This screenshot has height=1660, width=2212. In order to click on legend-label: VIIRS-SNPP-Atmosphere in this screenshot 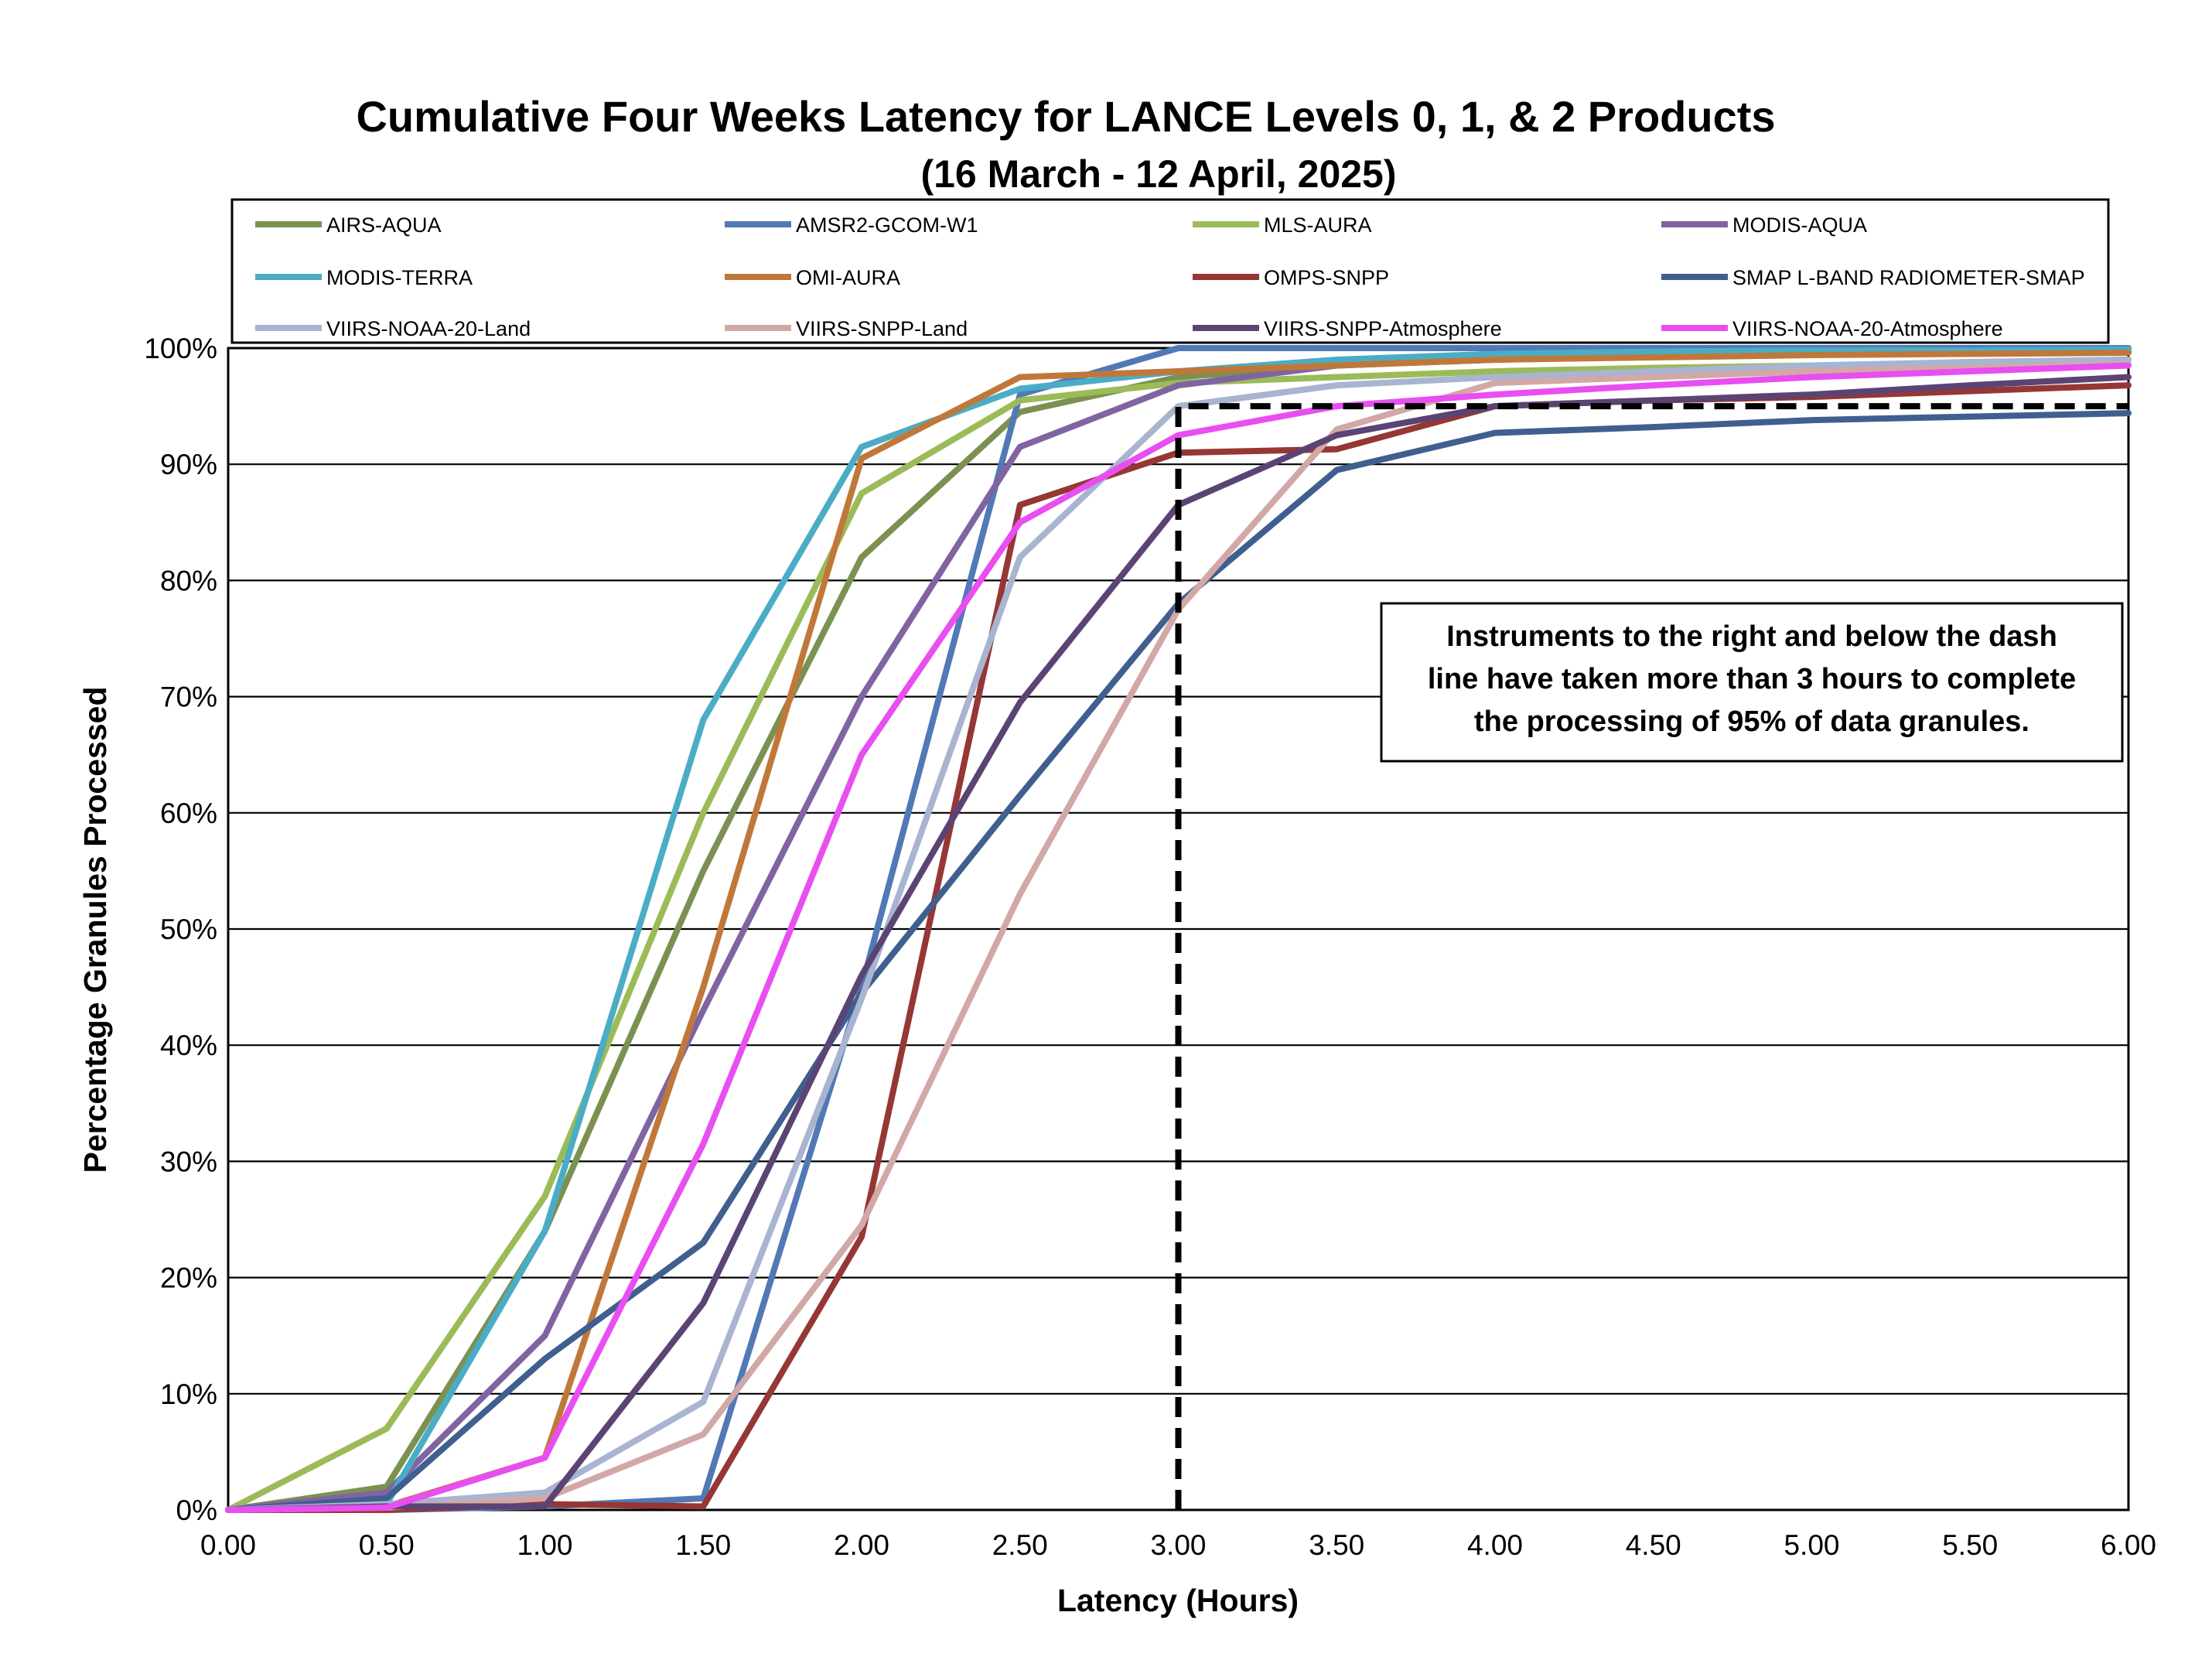, I will do `click(1383, 328)`.